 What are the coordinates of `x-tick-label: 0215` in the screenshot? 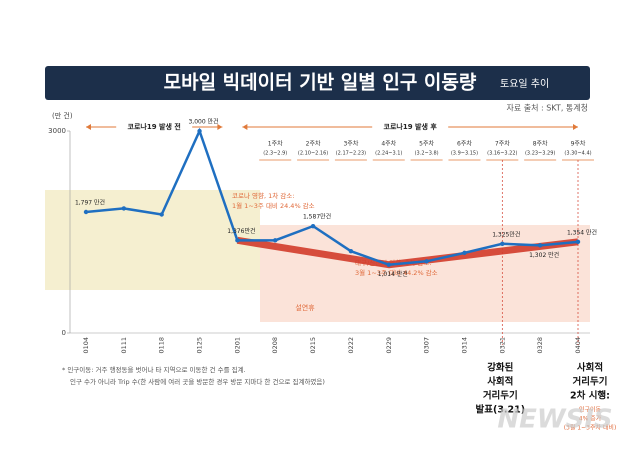 It's located at (313, 345).